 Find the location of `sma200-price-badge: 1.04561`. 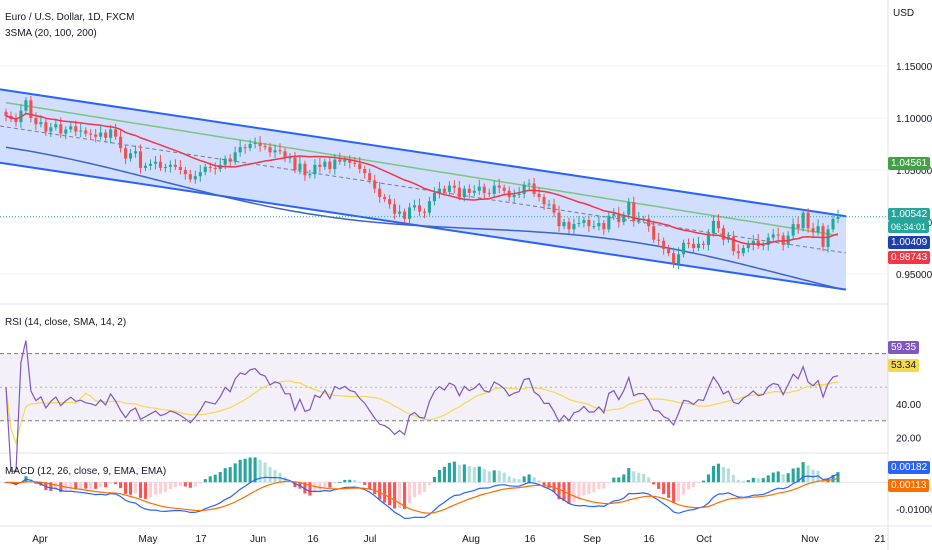

sma200-price-badge: 1.04561 is located at coordinates (909, 163).